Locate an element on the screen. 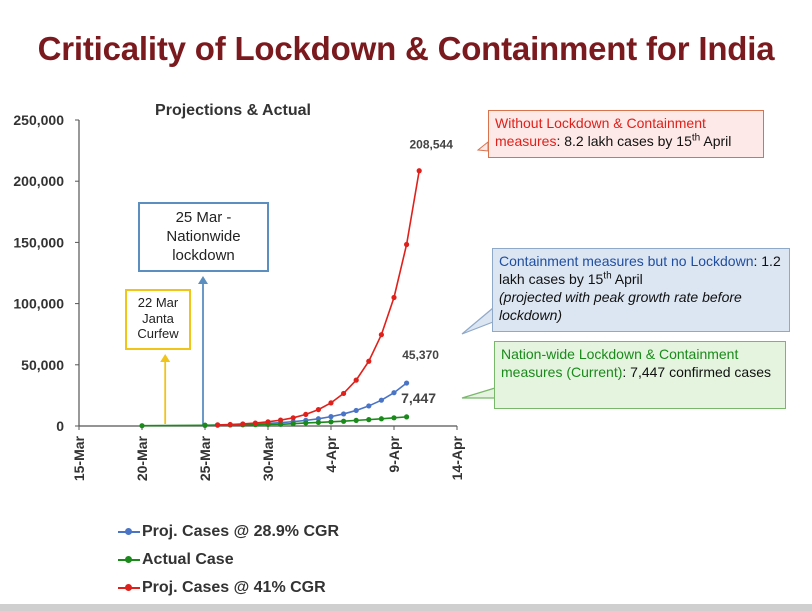 Image resolution: width=812 pixels, height=611 pixels. legend-swatch-green is located at coordinates (129, 560).